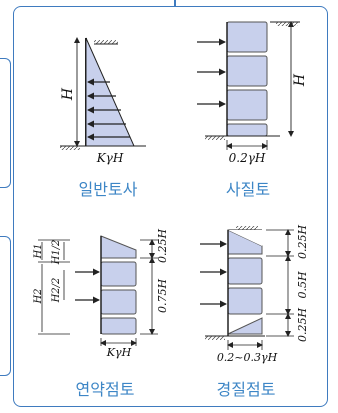 The image size is (338, 413). I want to click on caption-general: 일반토사, so click(108, 189).